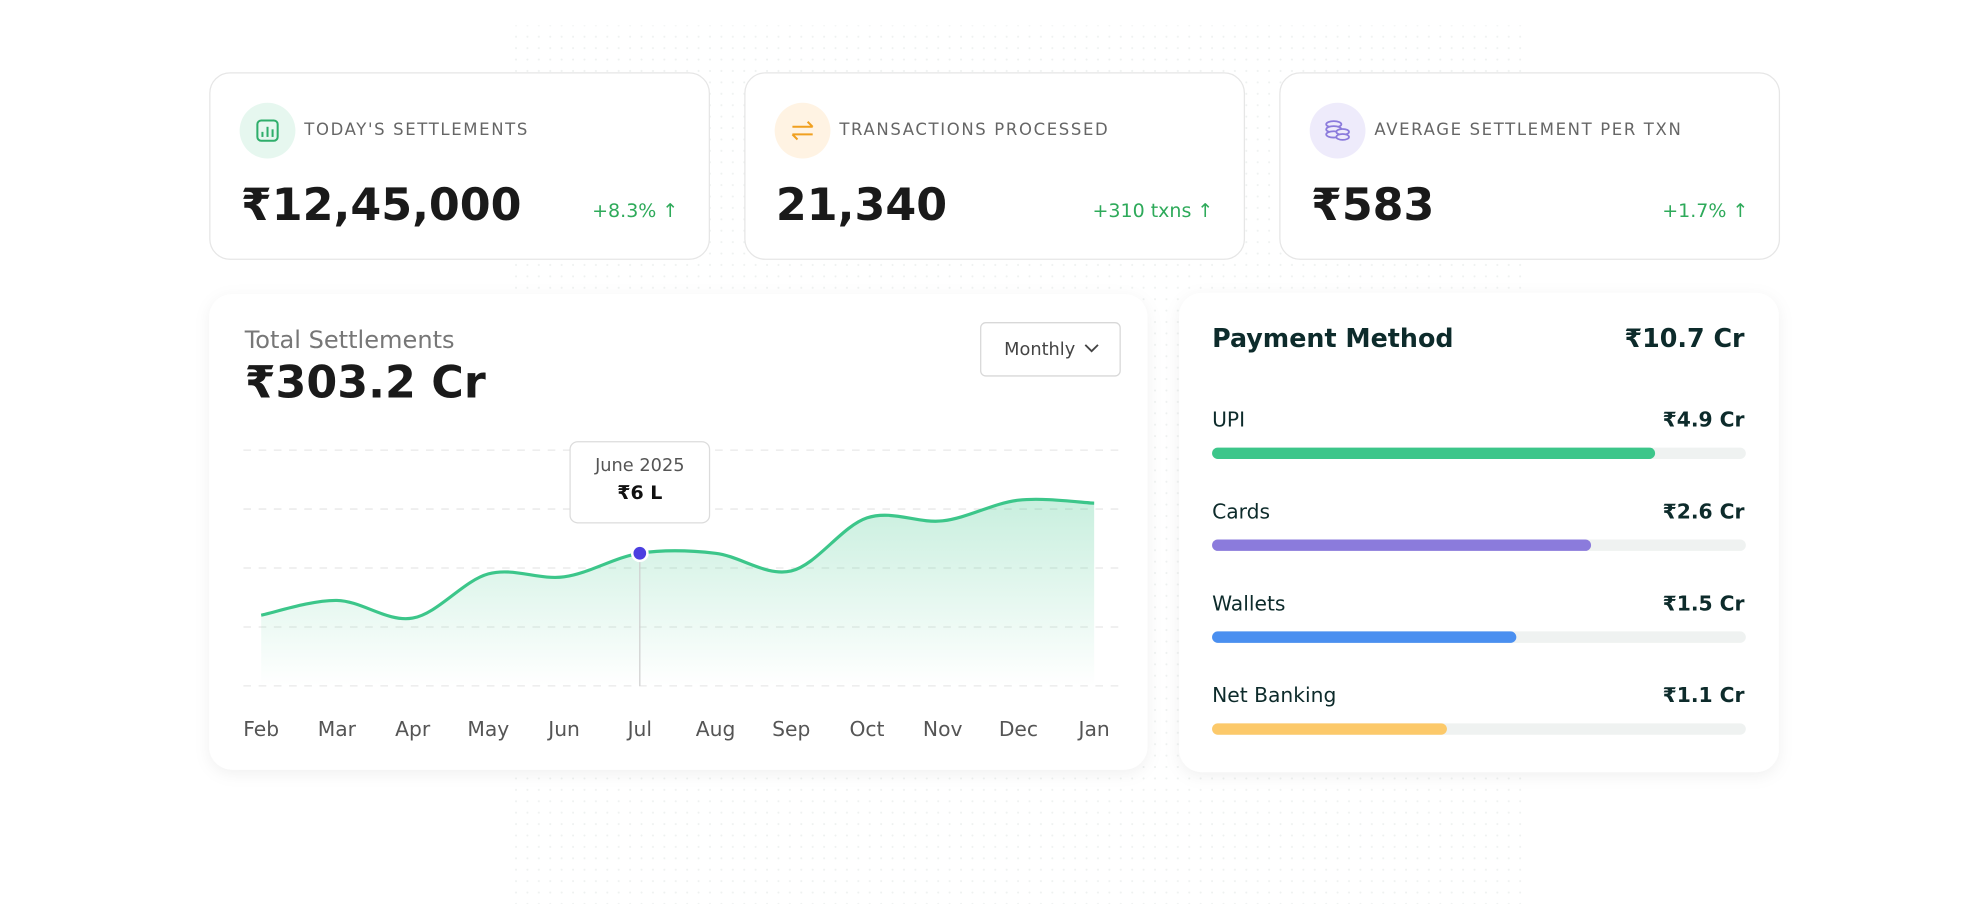 The height and width of the screenshot is (908, 1988). I want to click on x-tick-label: May, so click(488, 729).